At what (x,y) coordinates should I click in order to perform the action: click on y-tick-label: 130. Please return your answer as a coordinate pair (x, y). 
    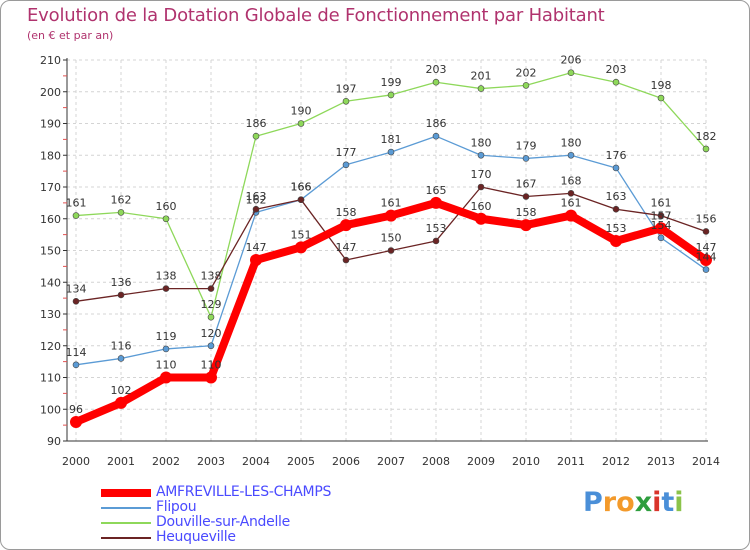
    Looking at the image, I should click on (50, 314).